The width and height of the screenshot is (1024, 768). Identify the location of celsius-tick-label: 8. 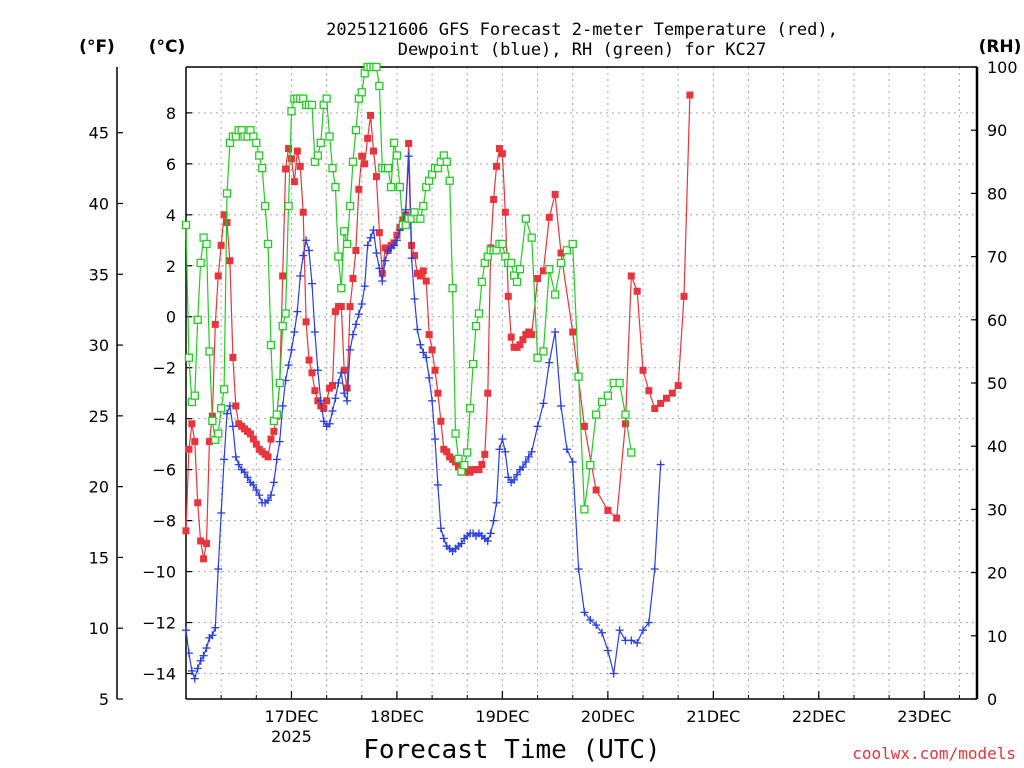
(171, 113).